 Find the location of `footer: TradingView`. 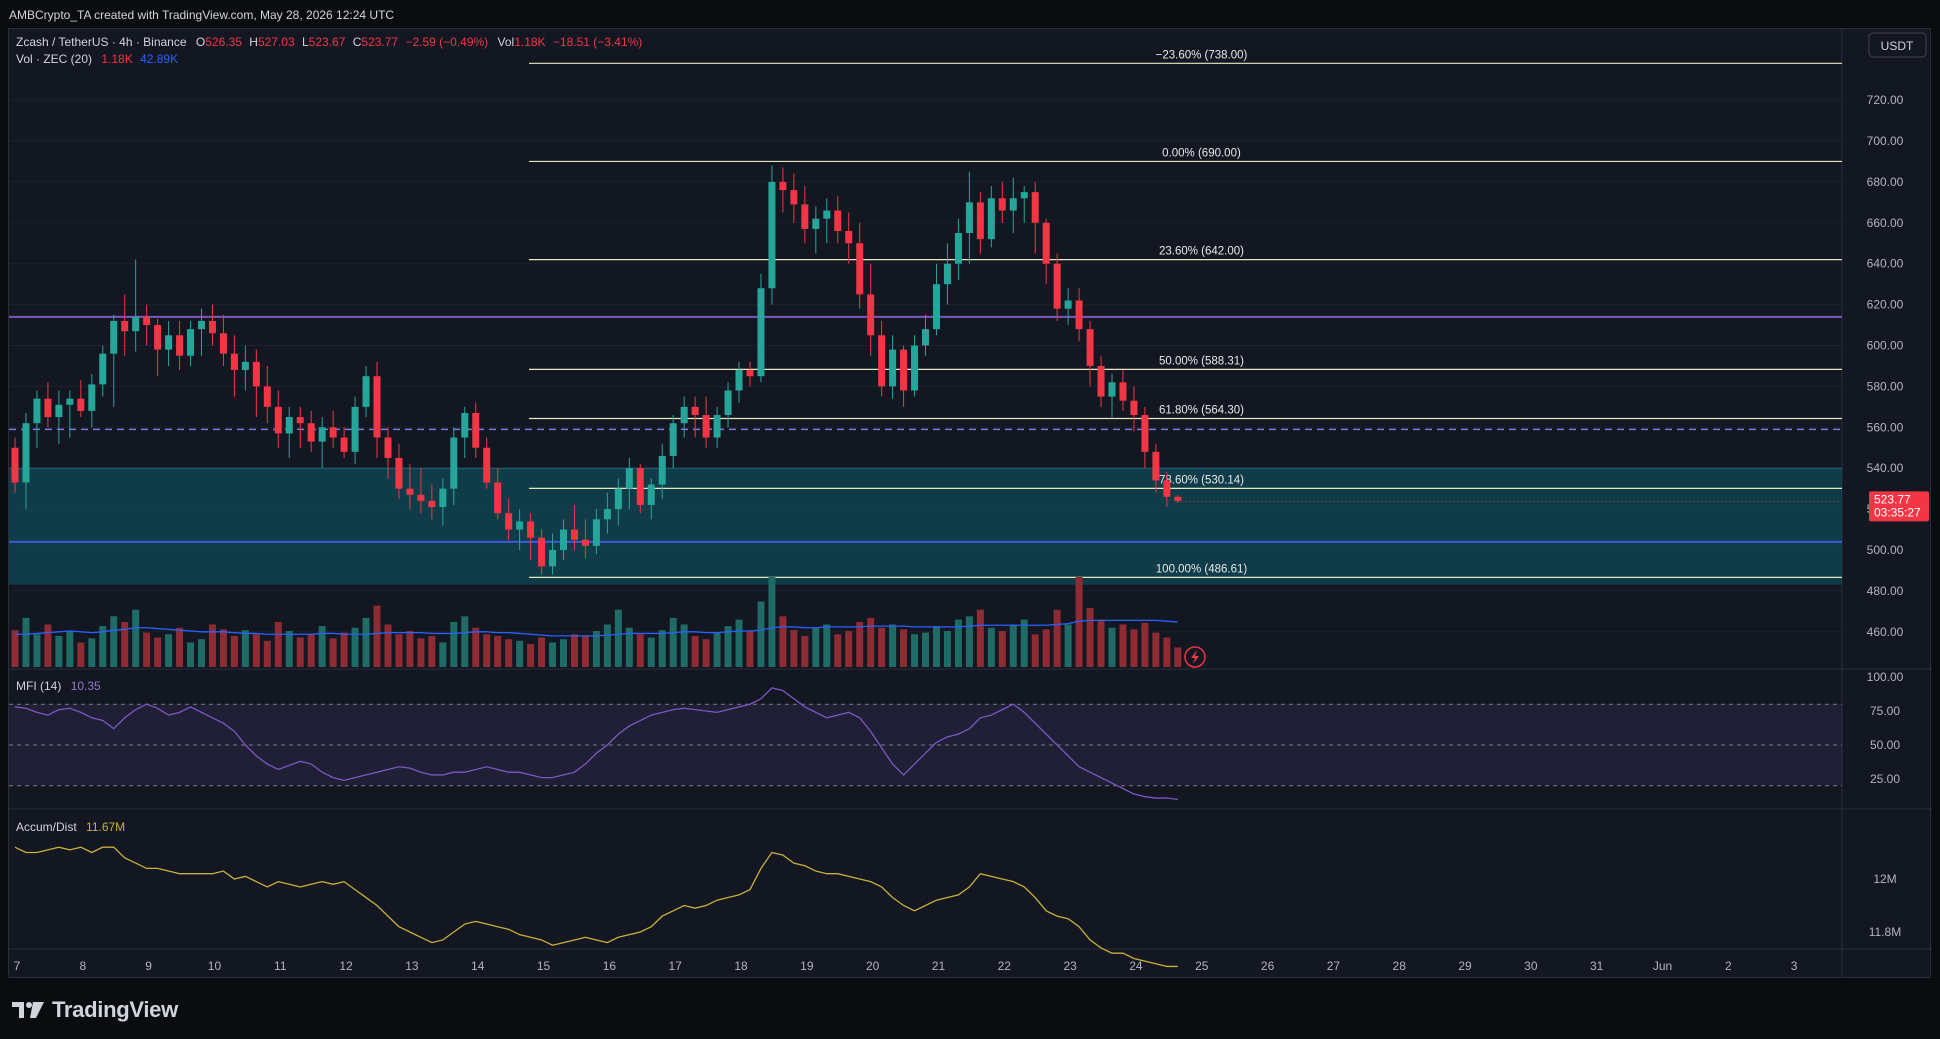

footer: TradingView is located at coordinates (970, 1008).